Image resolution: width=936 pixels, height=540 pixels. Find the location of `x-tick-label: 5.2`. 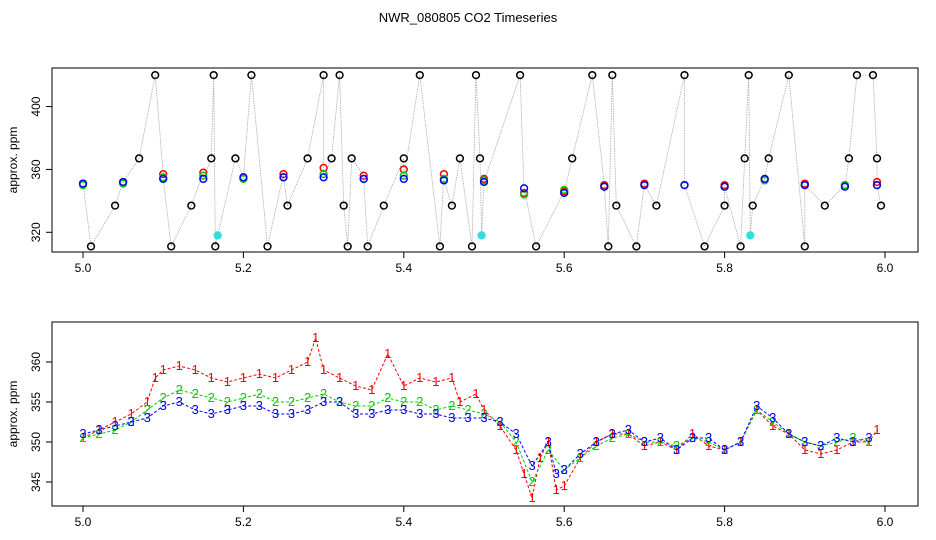

x-tick-label: 5.2 is located at coordinates (243, 522).